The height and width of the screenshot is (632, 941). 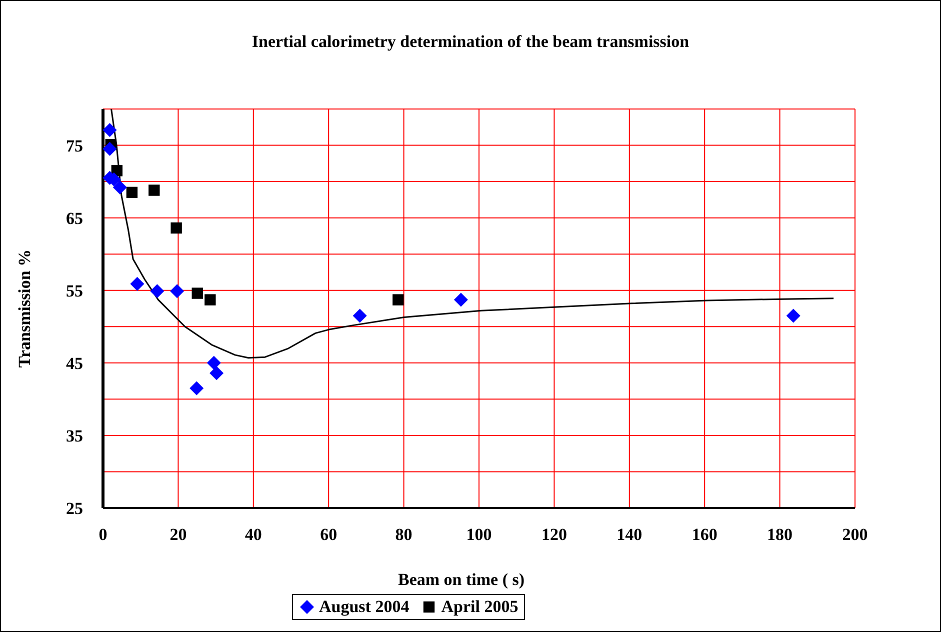 I want to click on x-tick-label: 140, so click(x=629, y=534).